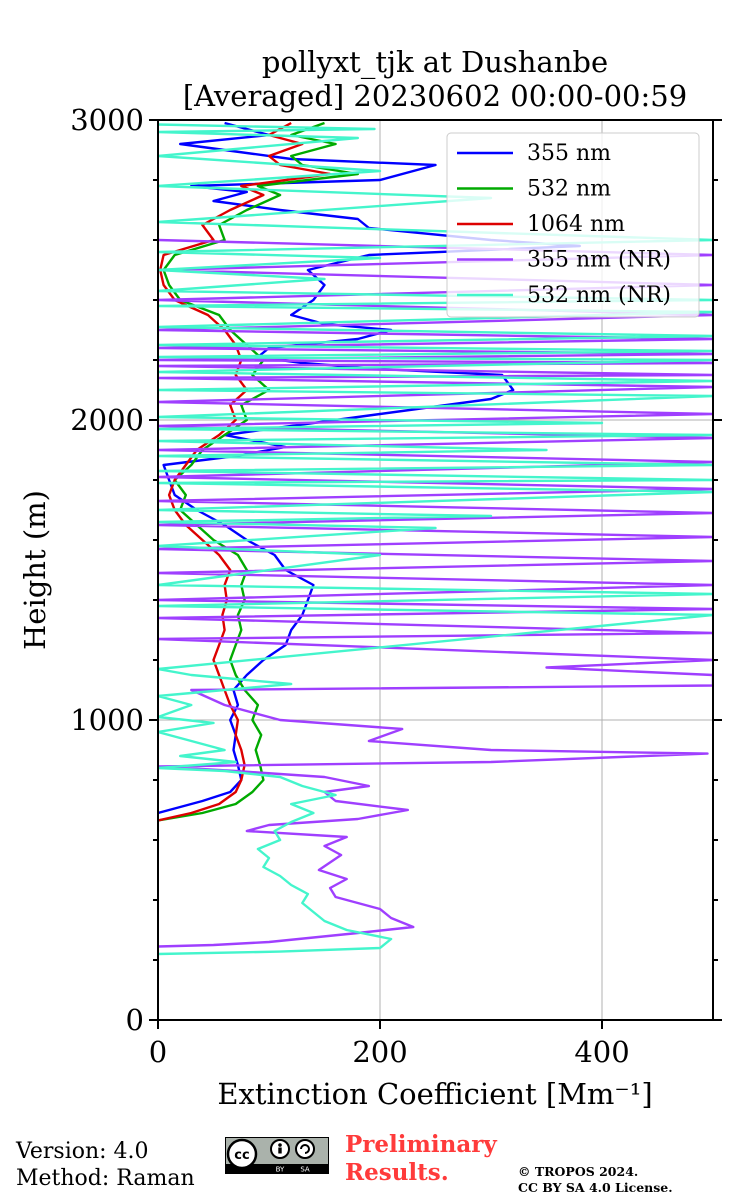  Describe the element at coordinates (135, 1020) in the screenshot. I see `y-tick-label: 0` at that location.